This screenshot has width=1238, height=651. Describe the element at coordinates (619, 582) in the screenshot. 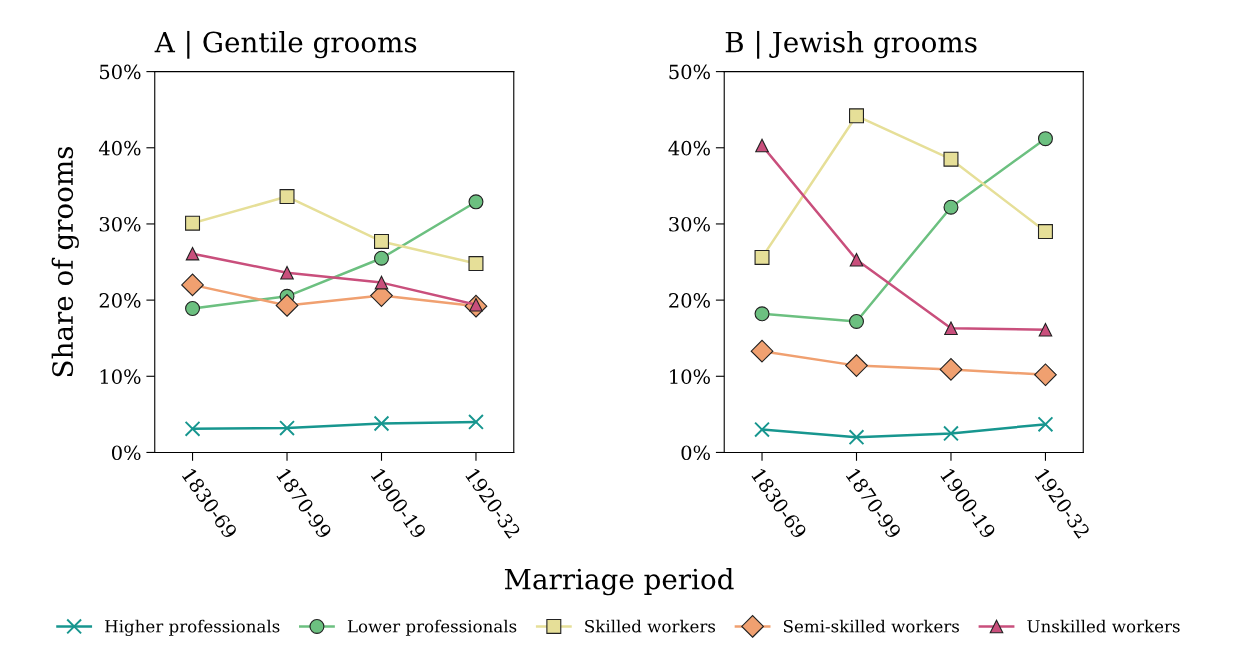

I see `x-axis-title: Marriage period` at that location.